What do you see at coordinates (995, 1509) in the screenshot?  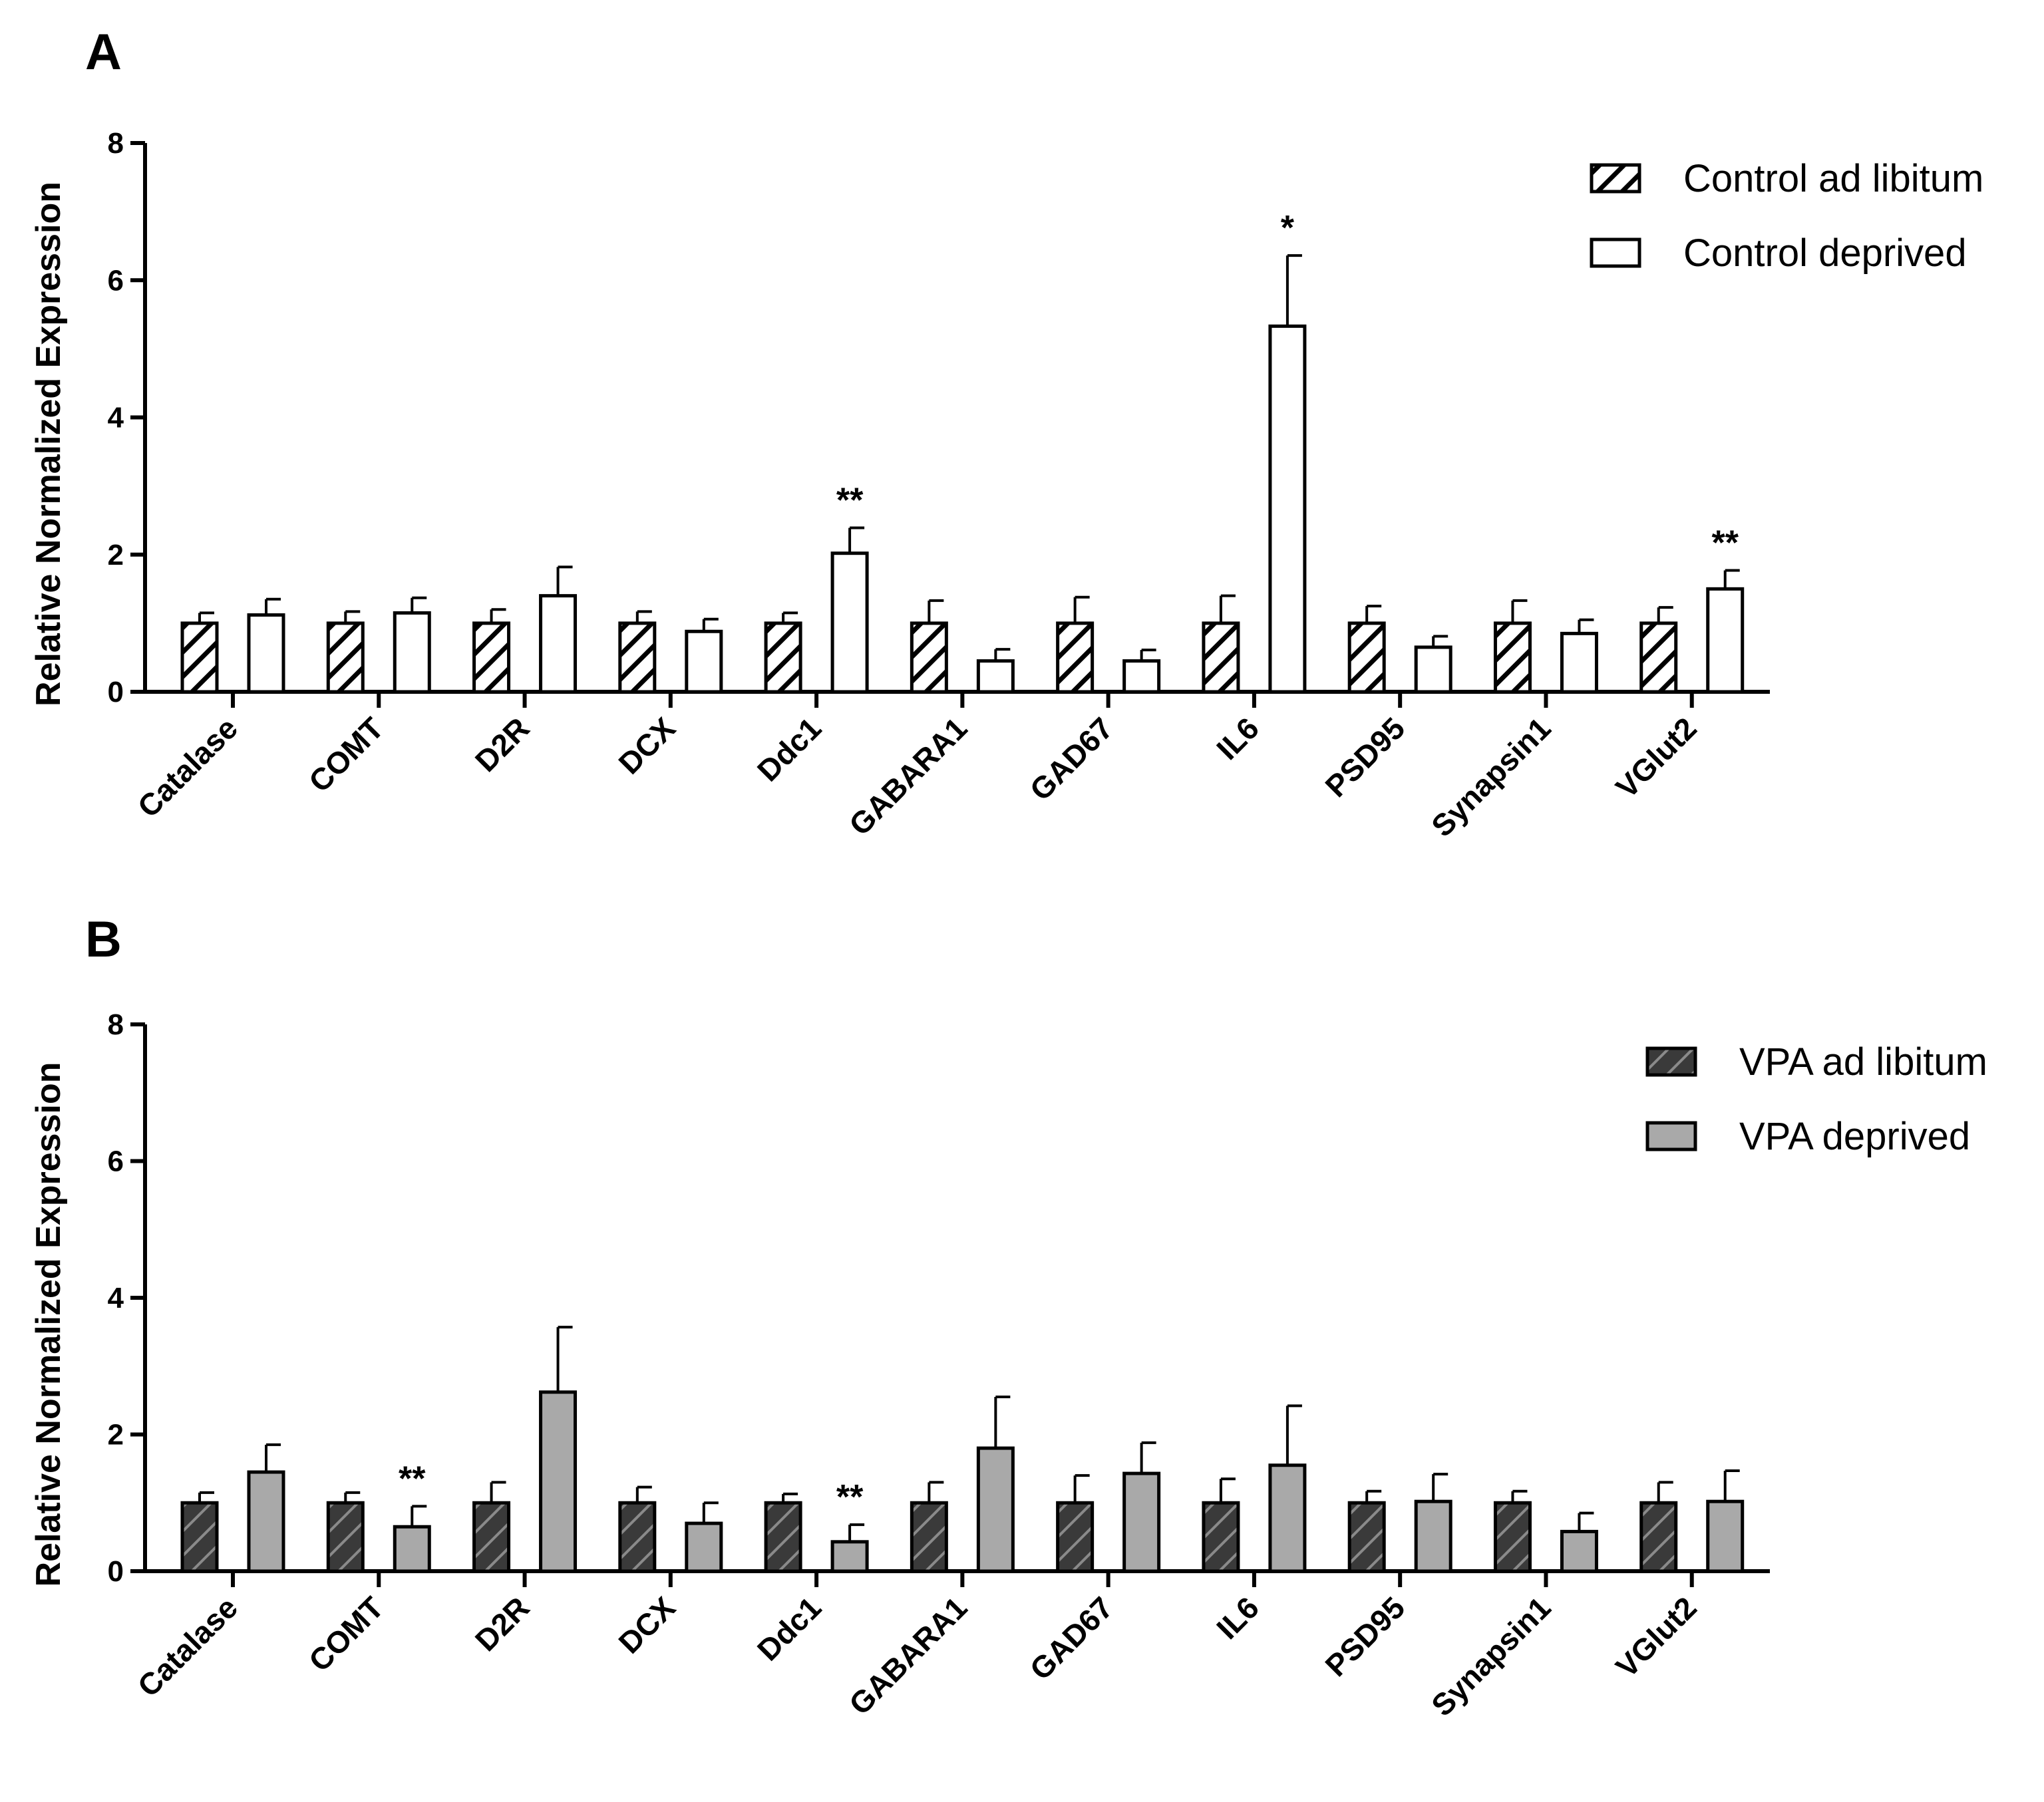 I see `bar-vpa-deprived-gabara1` at bounding box center [995, 1509].